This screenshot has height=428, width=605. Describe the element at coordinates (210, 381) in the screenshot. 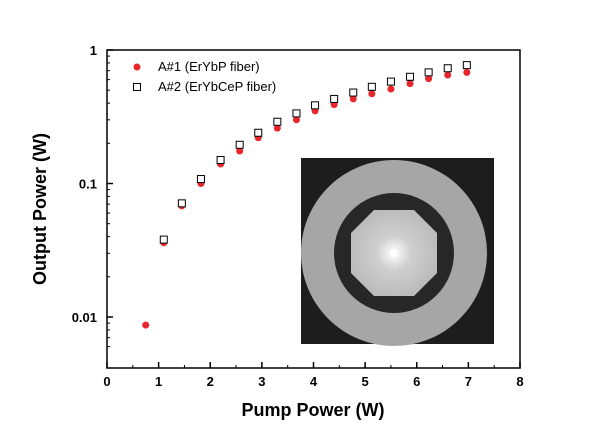

I see `x-tick-label: 2` at that location.